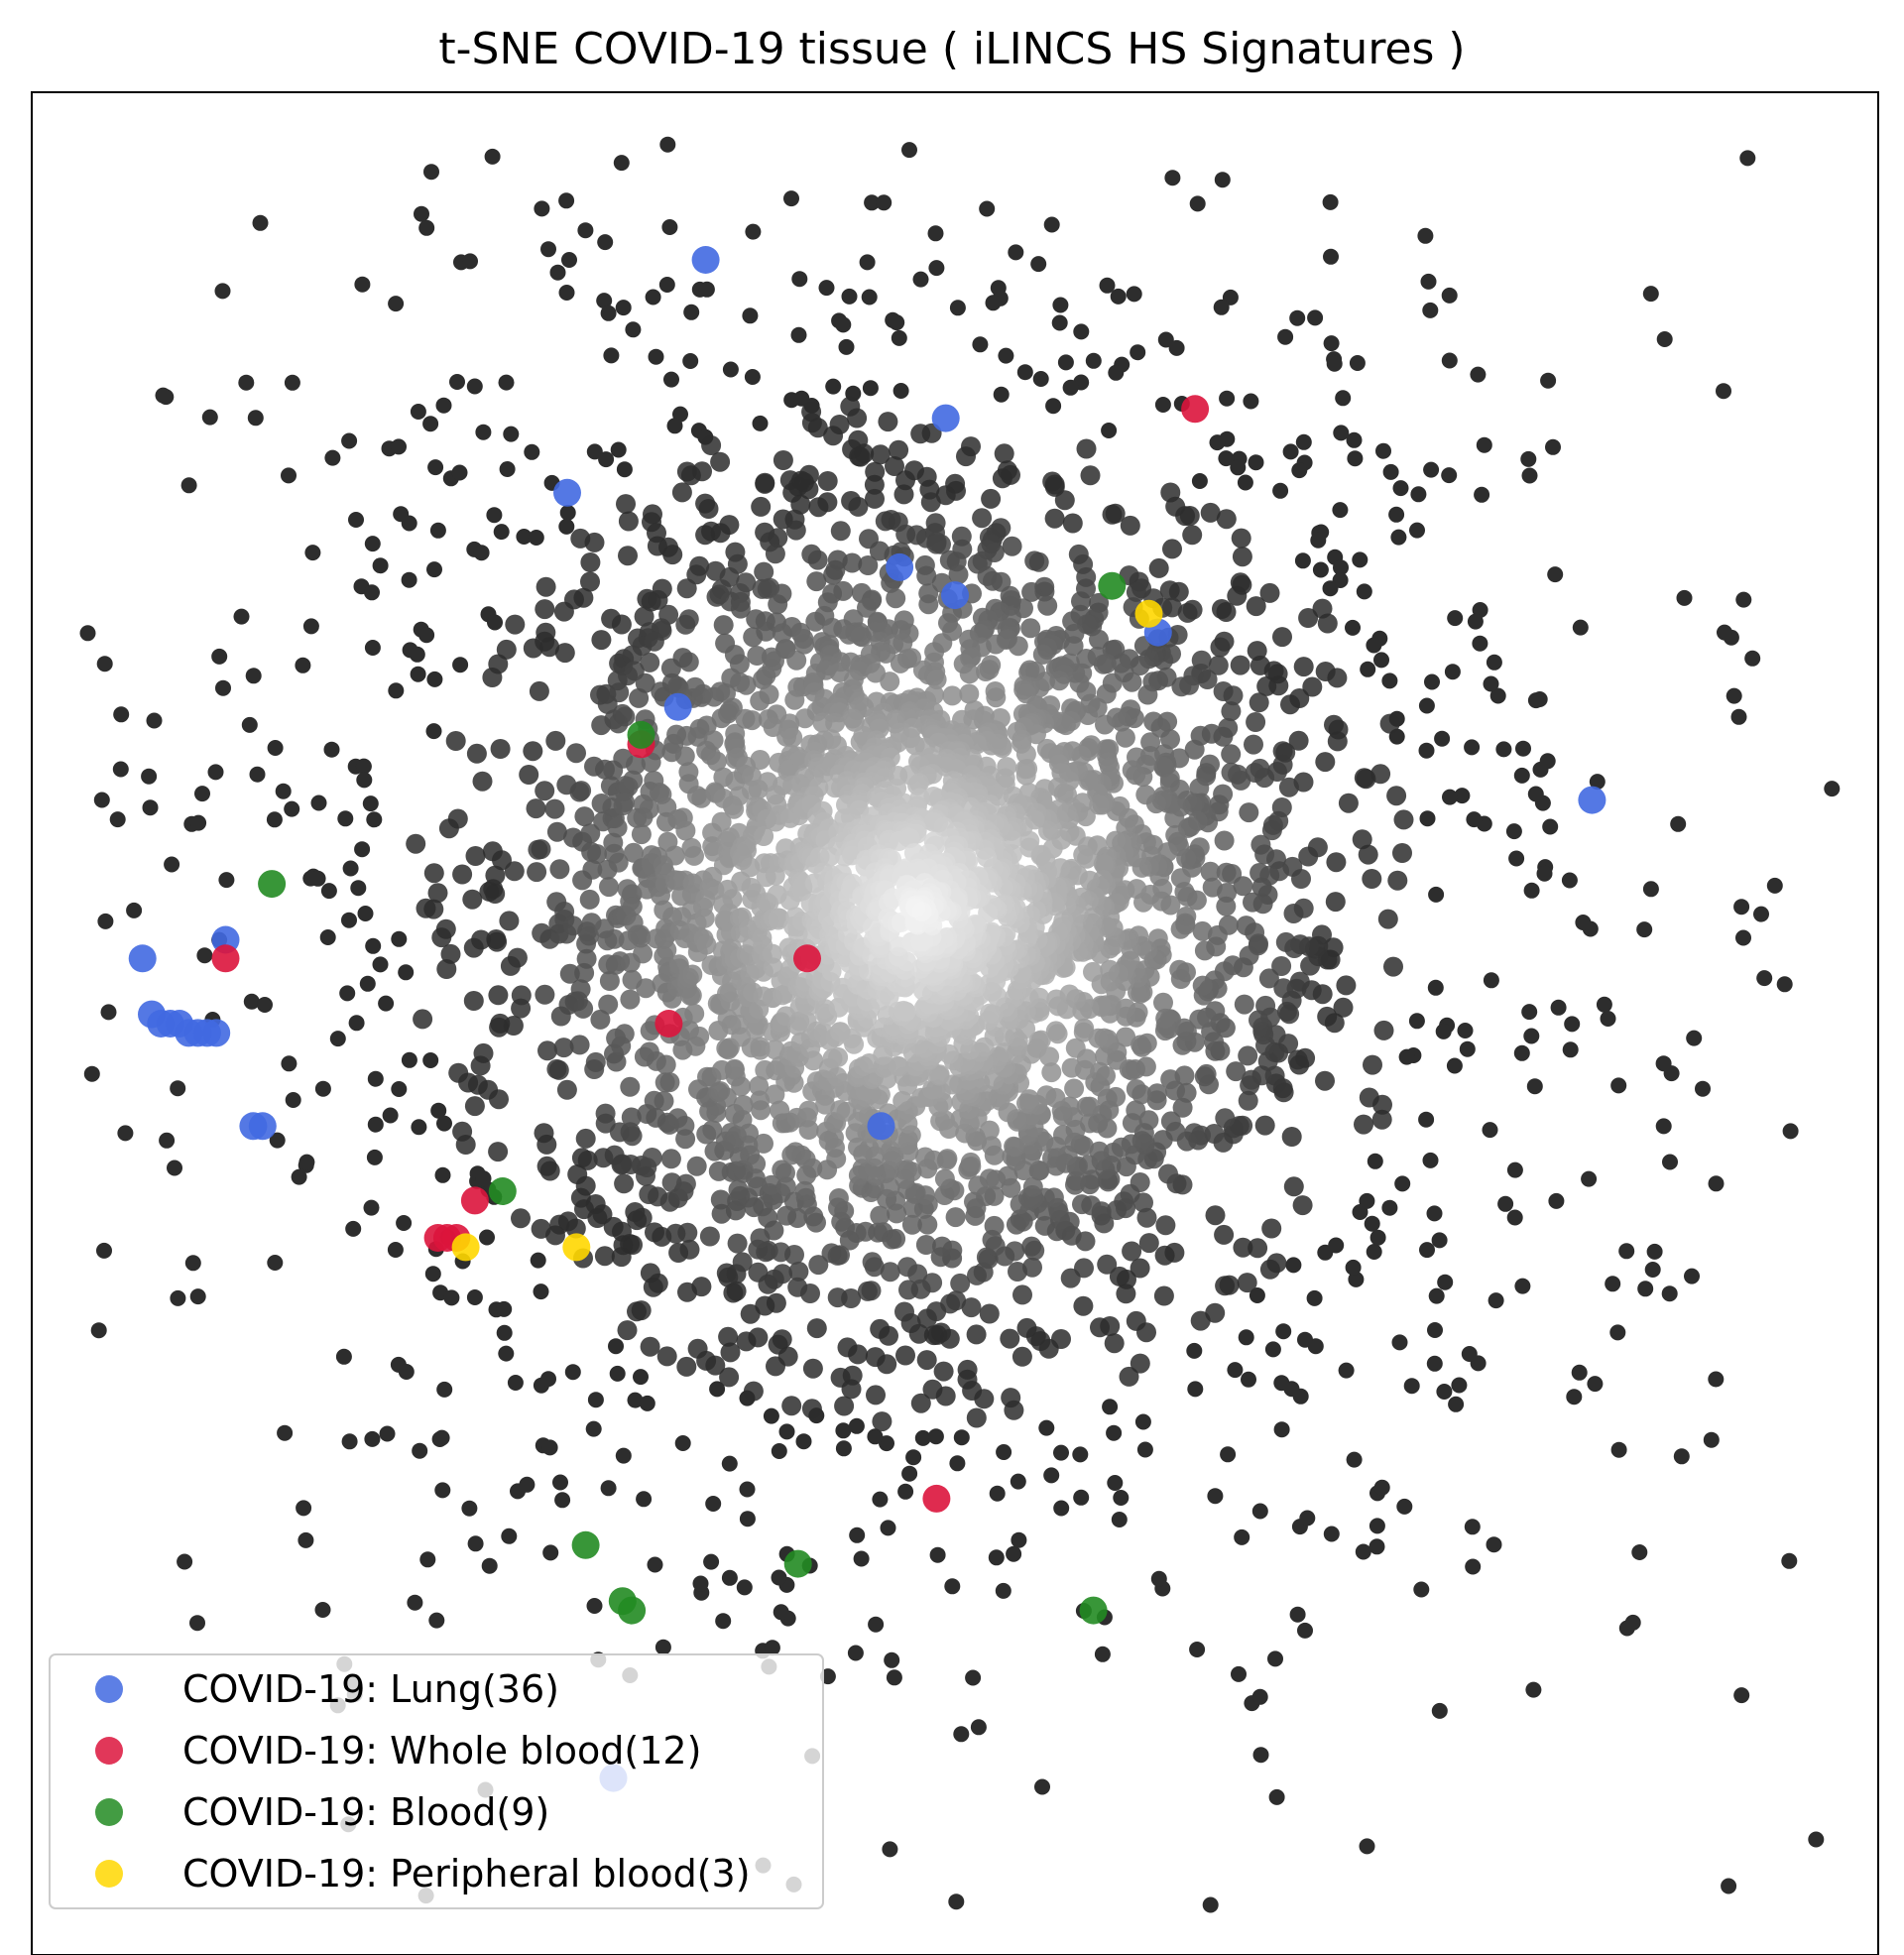  I want to click on legend-label-2: COVID-19: Blood(9), so click(365, 1812).